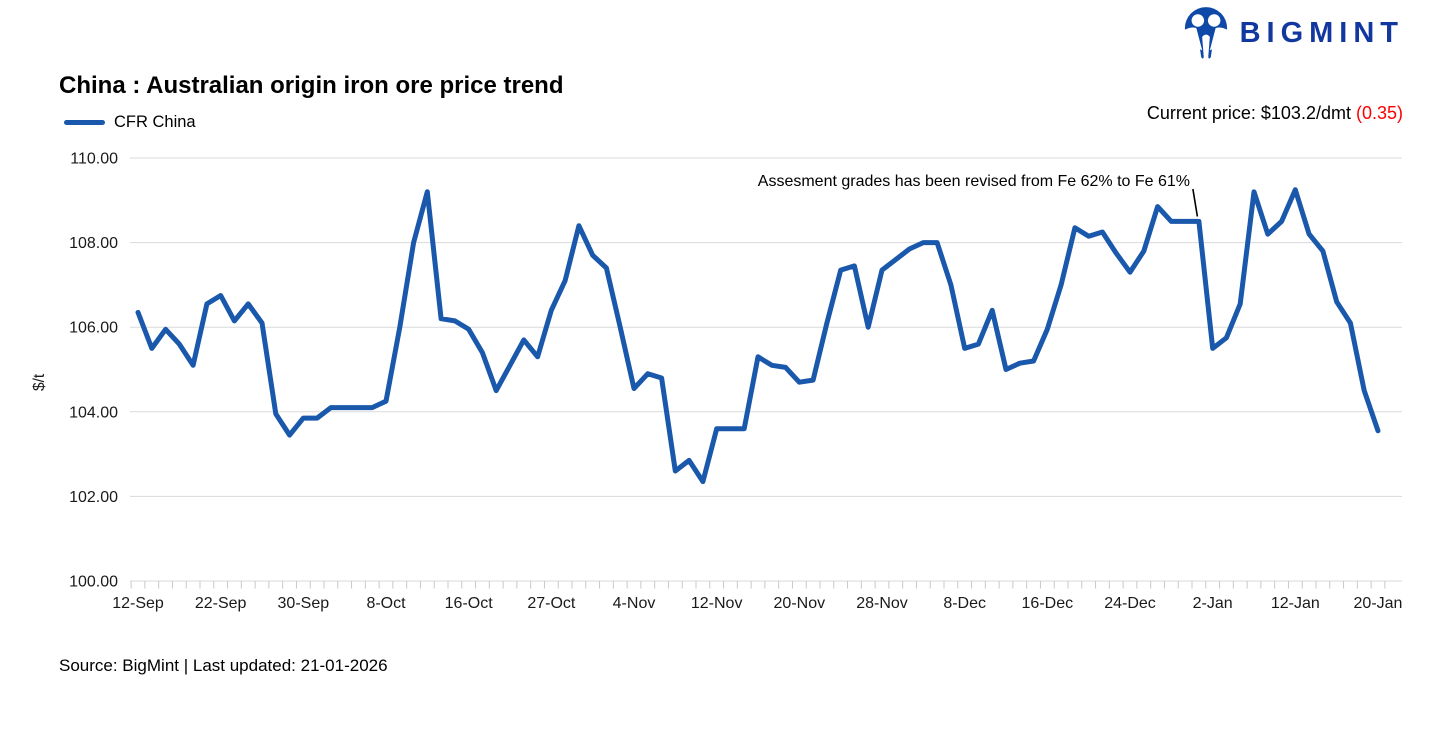 Image resolution: width=1430 pixels, height=732 pixels. What do you see at coordinates (84, 122) in the screenshot?
I see `legend-line-marker` at bounding box center [84, 122].